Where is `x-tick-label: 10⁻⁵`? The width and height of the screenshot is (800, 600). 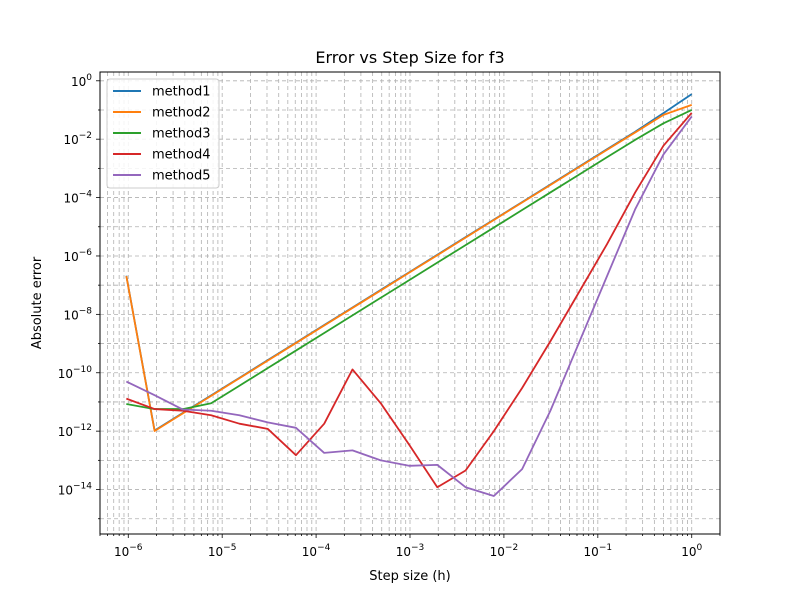 x-tick-label: 10⁻⁵ is located at coordinates (222, 551).